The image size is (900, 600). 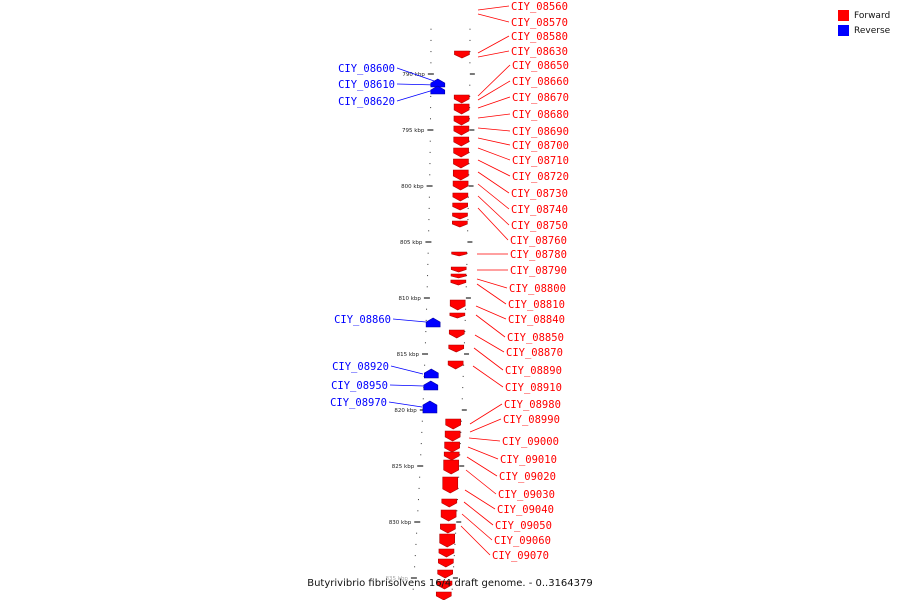 What do you see at coordinates (362, 320) in the screenshot?
I see `reverse-gene-label: CIY_08860` at bounding box center [362, 320].